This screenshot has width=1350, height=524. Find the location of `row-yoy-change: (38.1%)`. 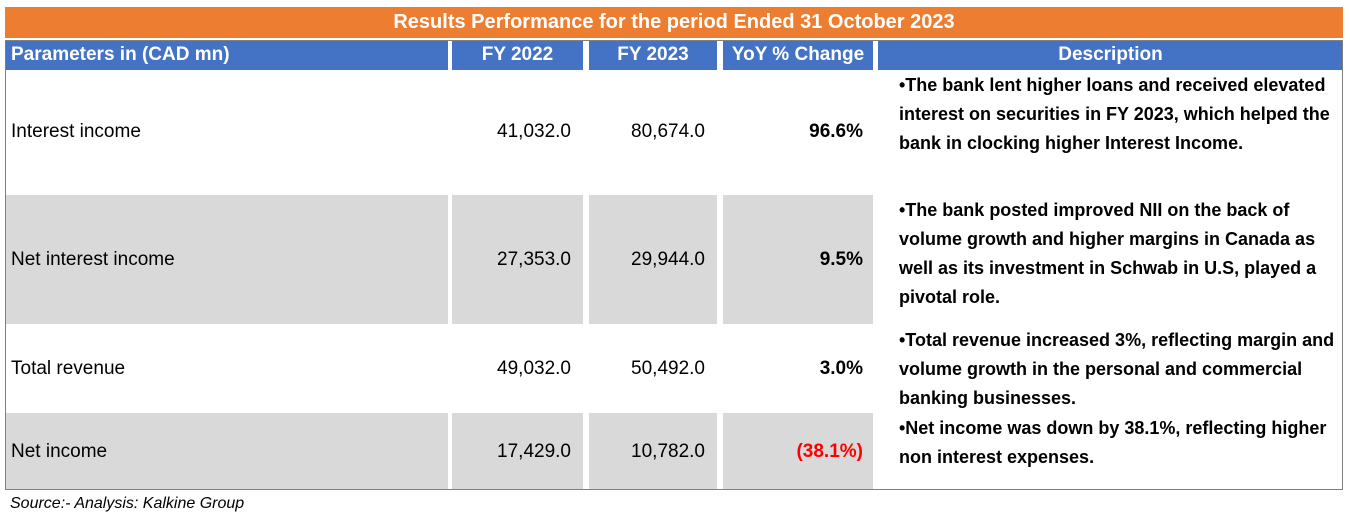

row-yoy-change: (38.1%) is located at coordinates (798, 451).